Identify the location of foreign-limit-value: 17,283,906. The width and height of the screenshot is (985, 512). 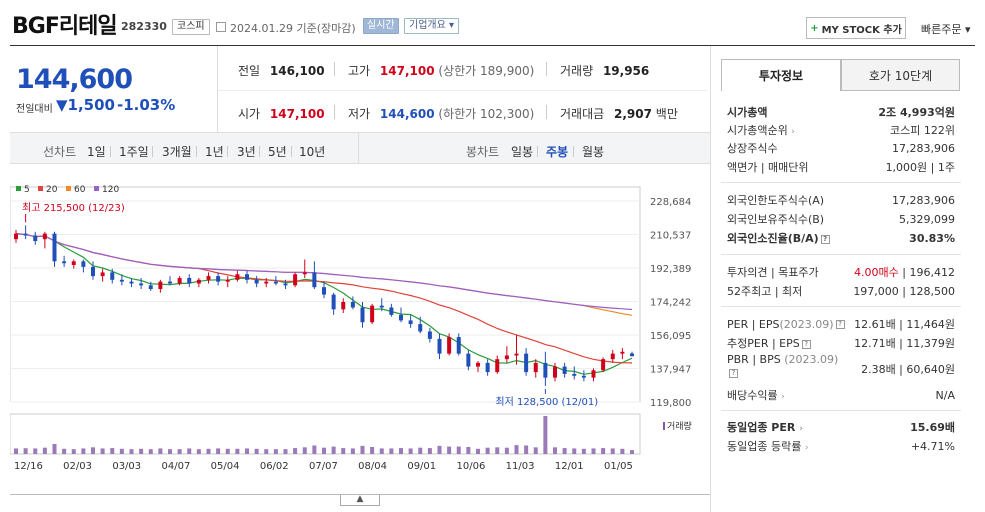
(923, 200).